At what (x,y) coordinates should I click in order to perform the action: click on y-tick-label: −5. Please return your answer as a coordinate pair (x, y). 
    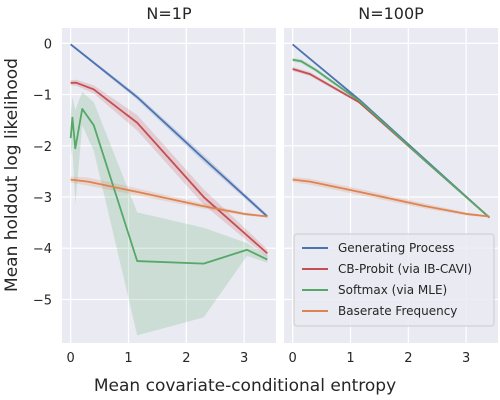
    Looking at the image, I should click on (42, 300).